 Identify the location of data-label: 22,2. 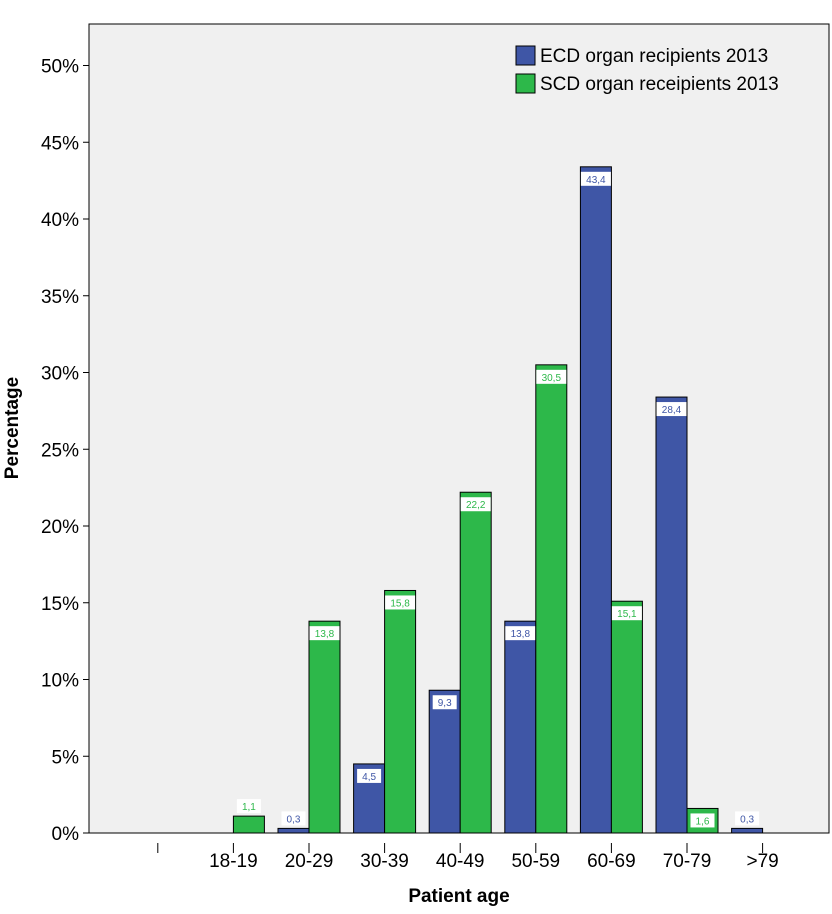
(476, 505).